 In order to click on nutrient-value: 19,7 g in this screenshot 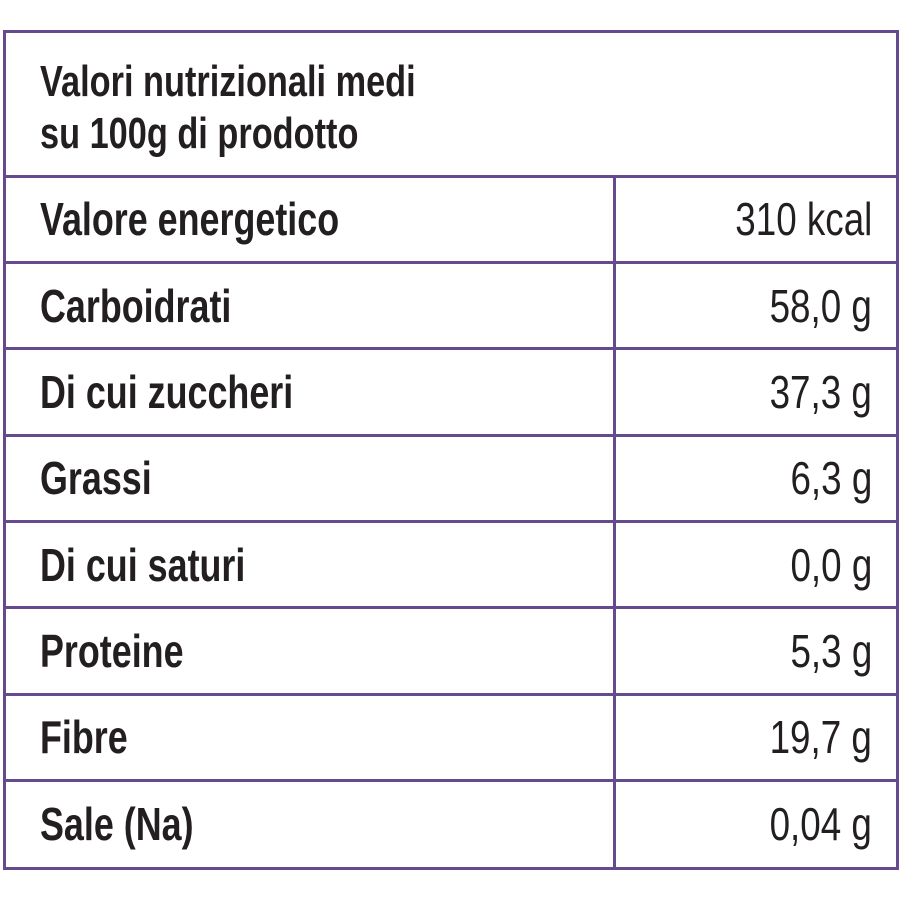, I will do `click(820, 737)`.